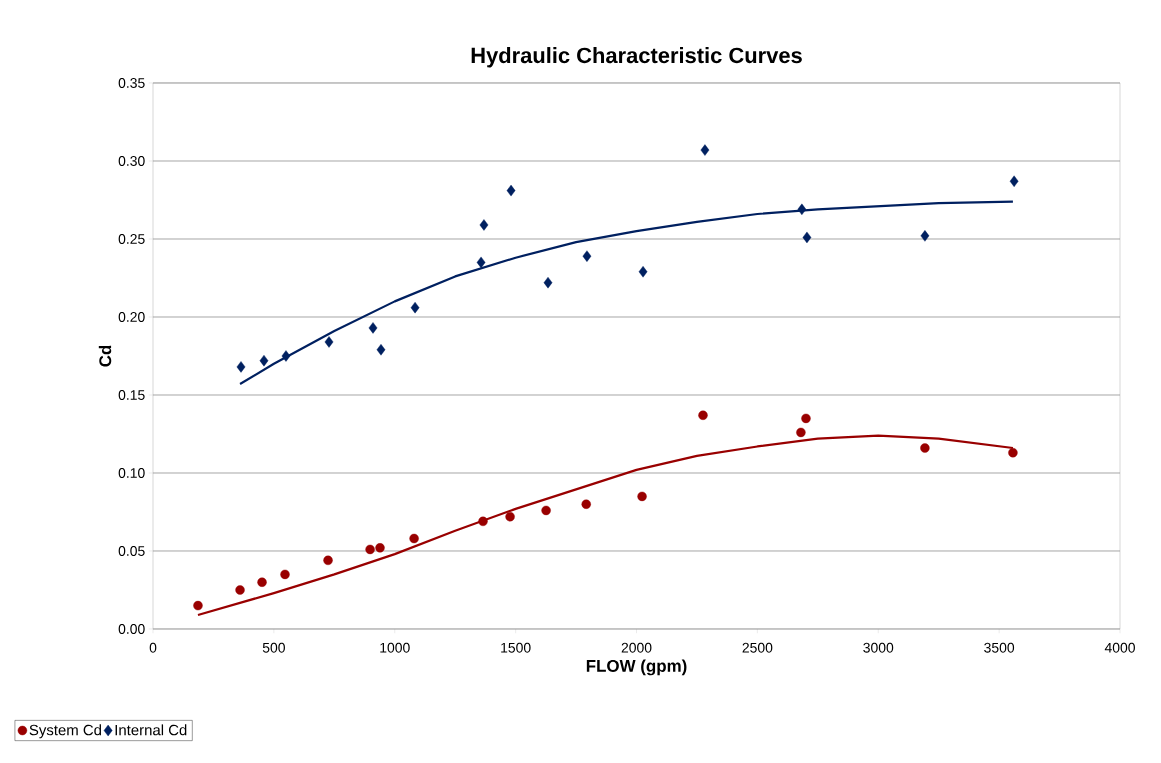 The height and width of the screenshot is (763, 1161). What do you see at coordinates (131, 473) in the screenshot?
I see `y-tick-label: 0.10` at bounding box center [131, 473].